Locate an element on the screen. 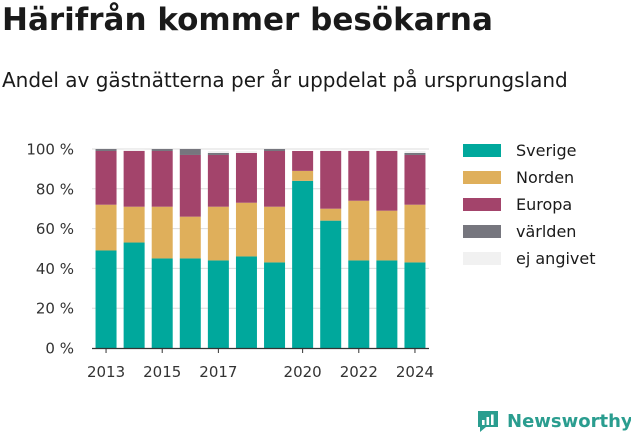  x-tick-label: 2013 is located at coordinates (106, 372).